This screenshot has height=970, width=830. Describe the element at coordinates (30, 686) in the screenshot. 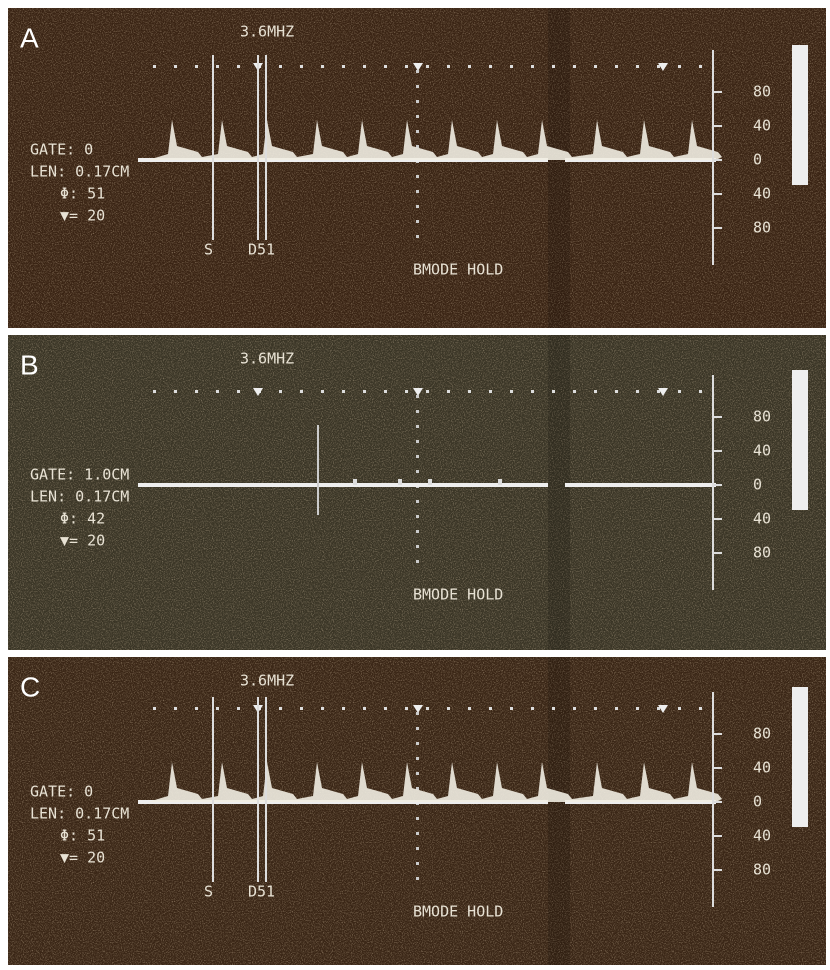

I see `panel-label: C` at that location.